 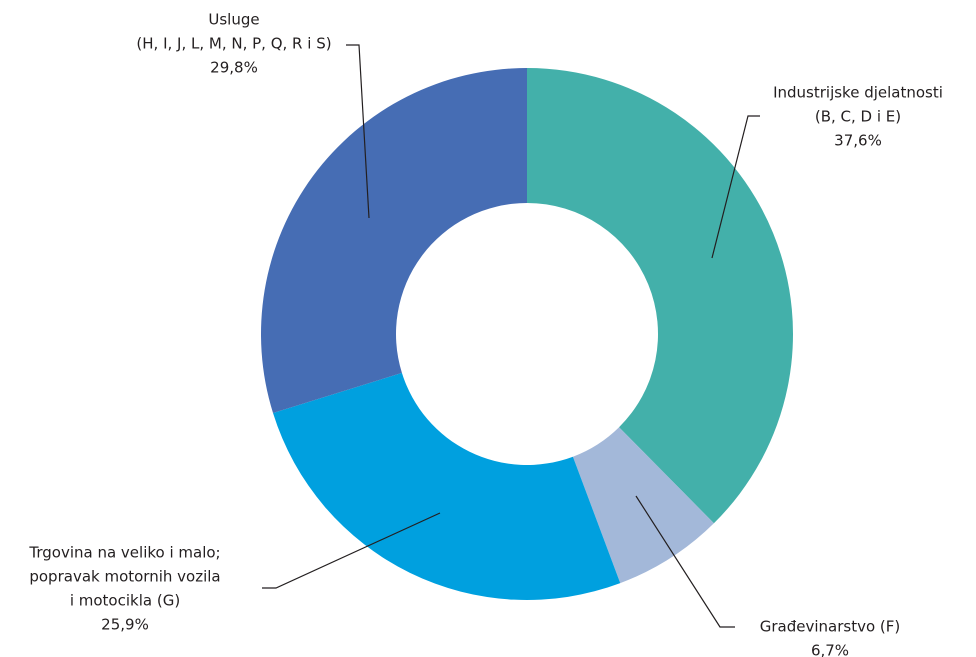 What do you see at coordinates (233, 44) in the screenshot?
I see `slice-label: (H, I, J, L, M, N, P, Q, R i S)` at bounding box center [233, 44].